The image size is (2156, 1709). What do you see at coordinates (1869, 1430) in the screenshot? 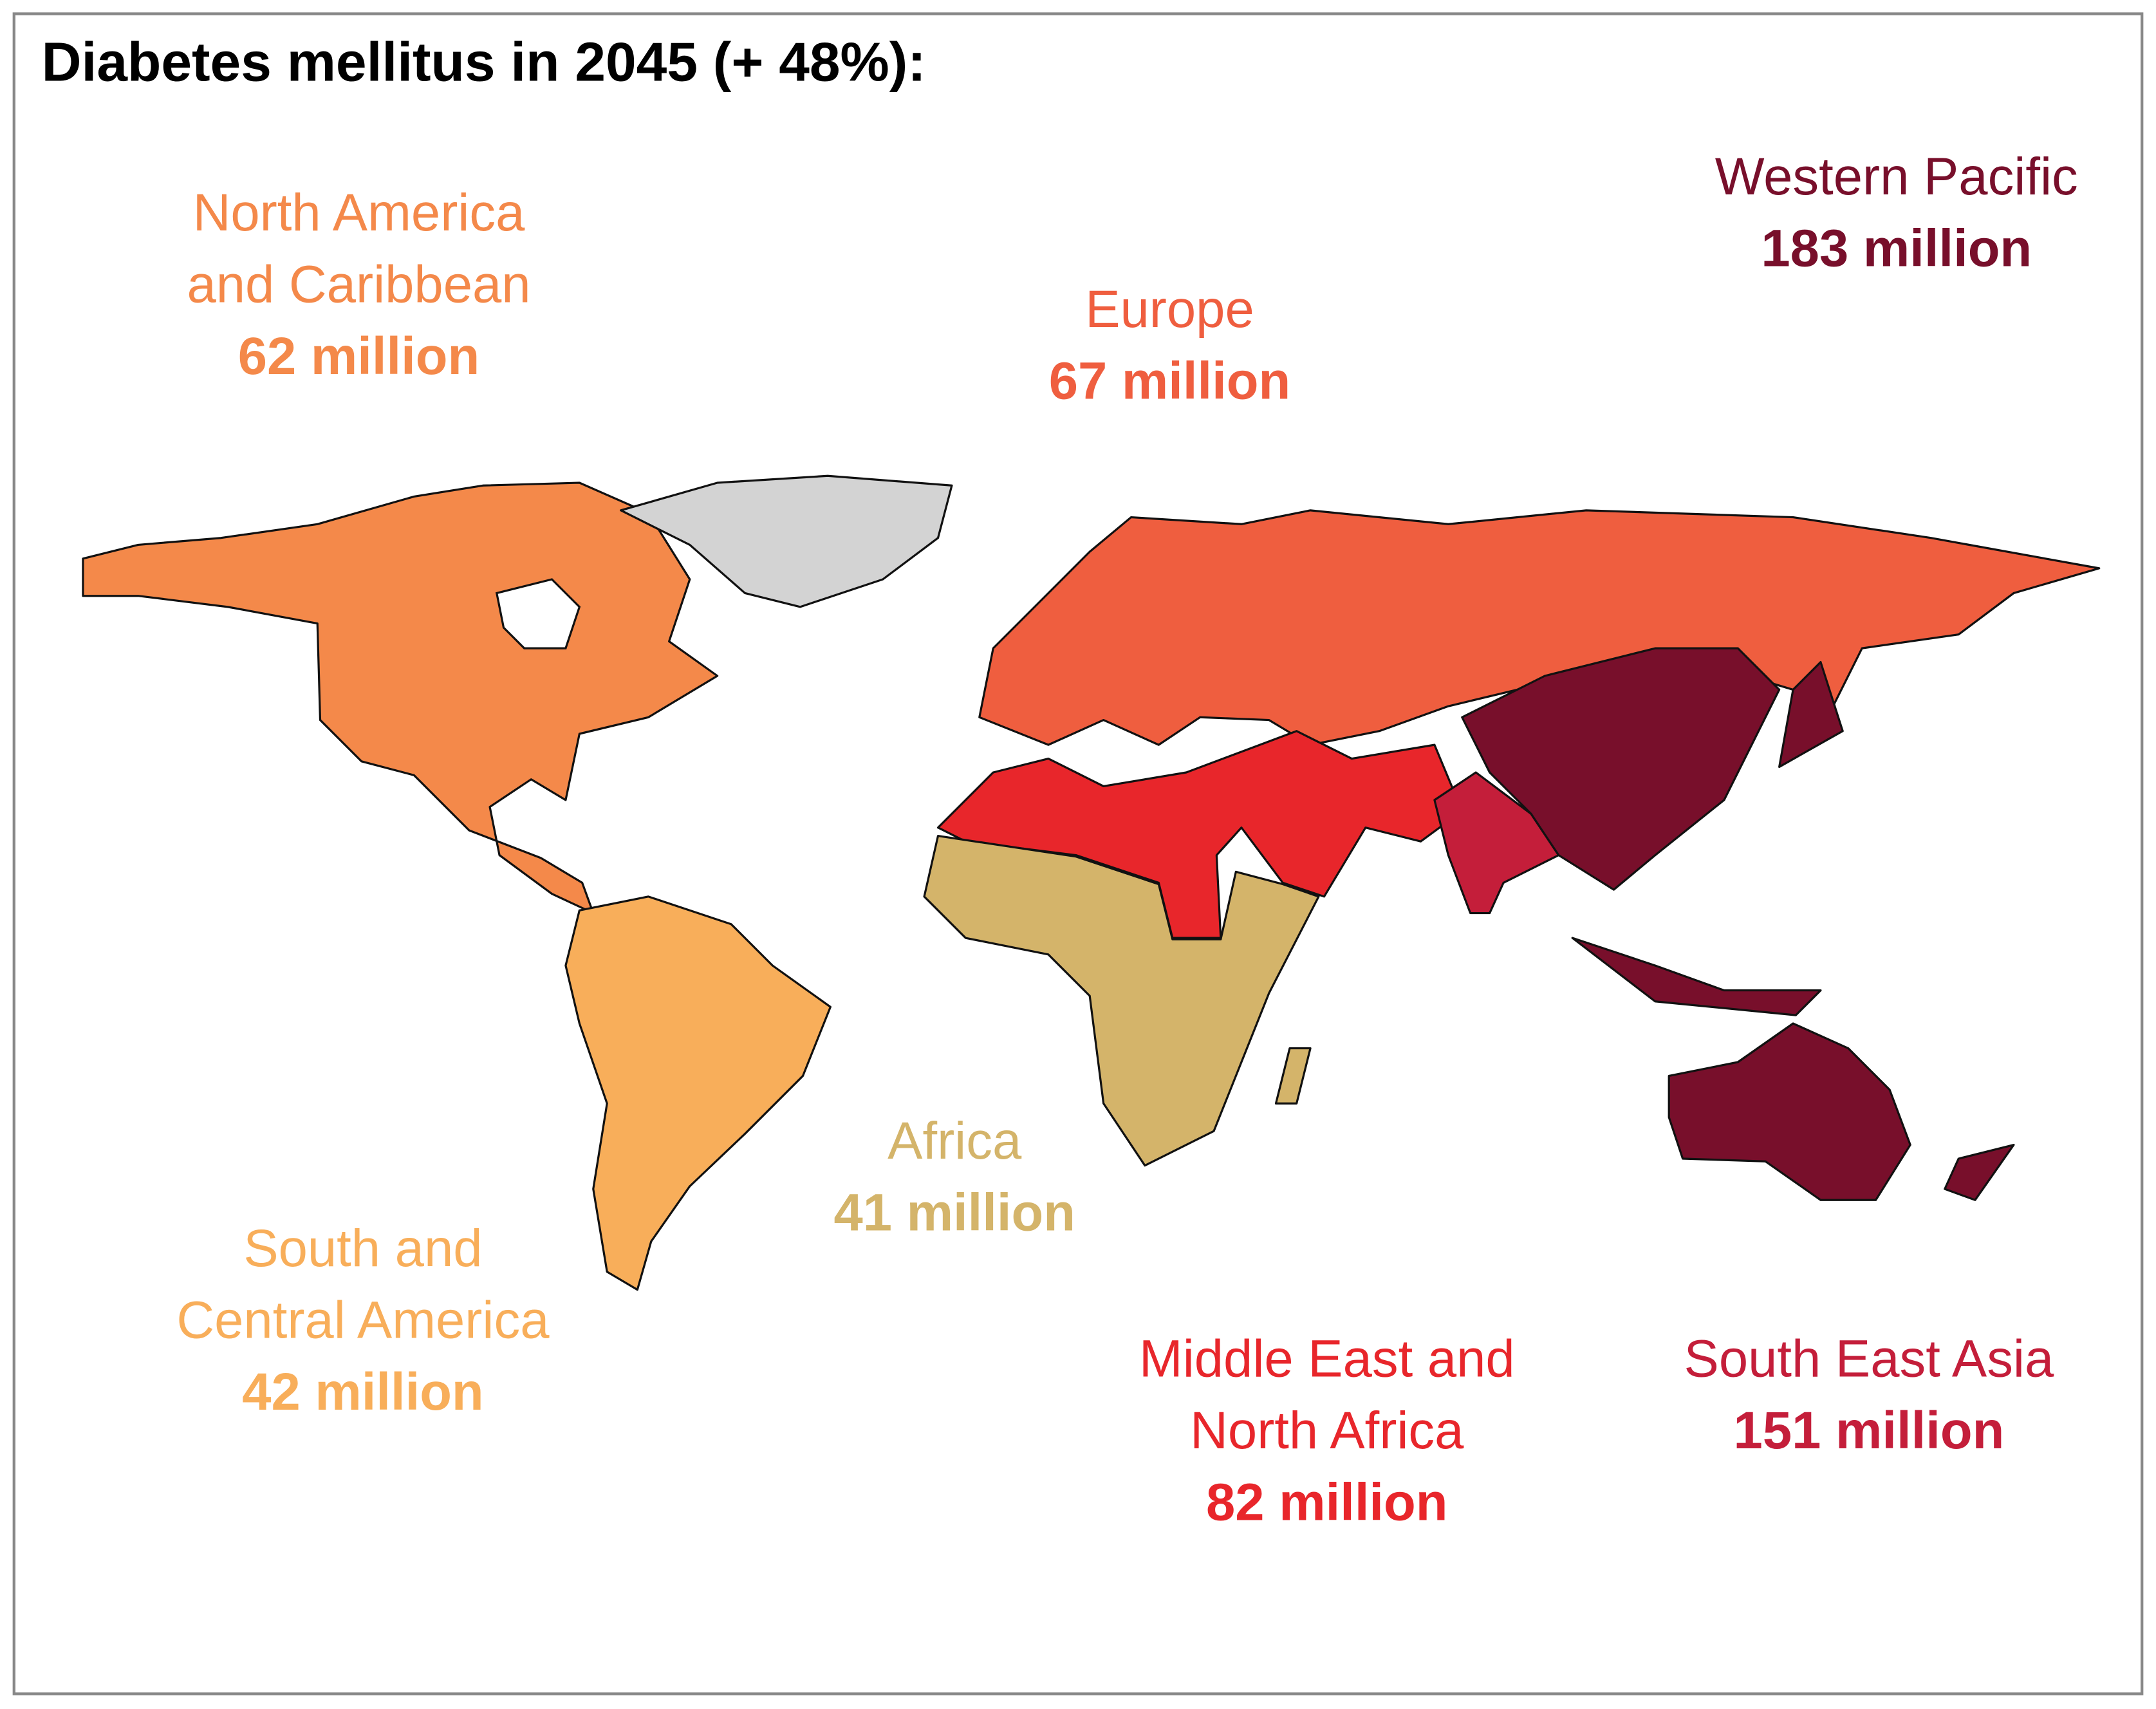
I see `region-value: 151 million` at bounding box center [1869, 1430].